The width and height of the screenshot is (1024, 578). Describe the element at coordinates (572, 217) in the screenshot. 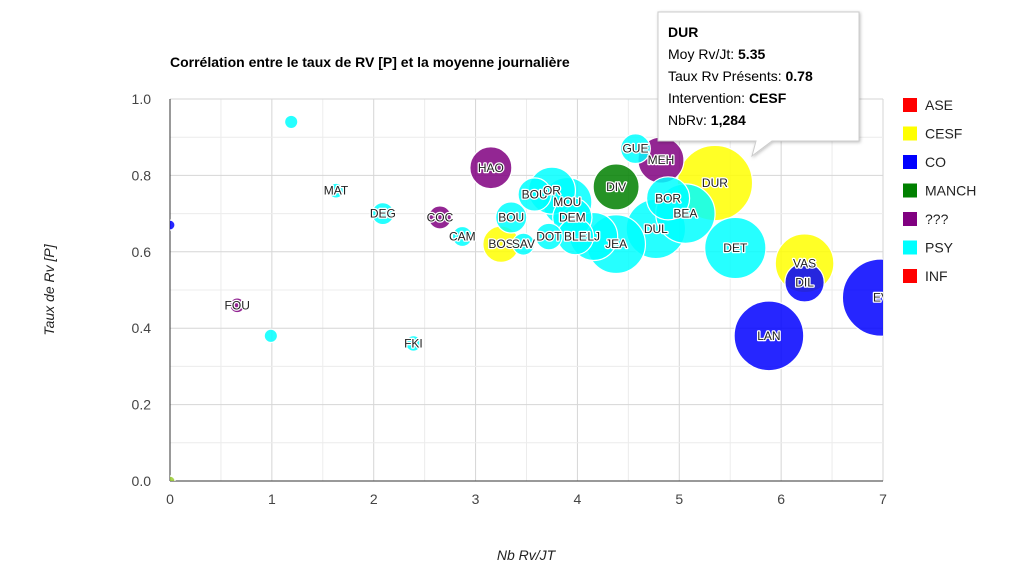

I see `bubble-label: DEM` at that location.